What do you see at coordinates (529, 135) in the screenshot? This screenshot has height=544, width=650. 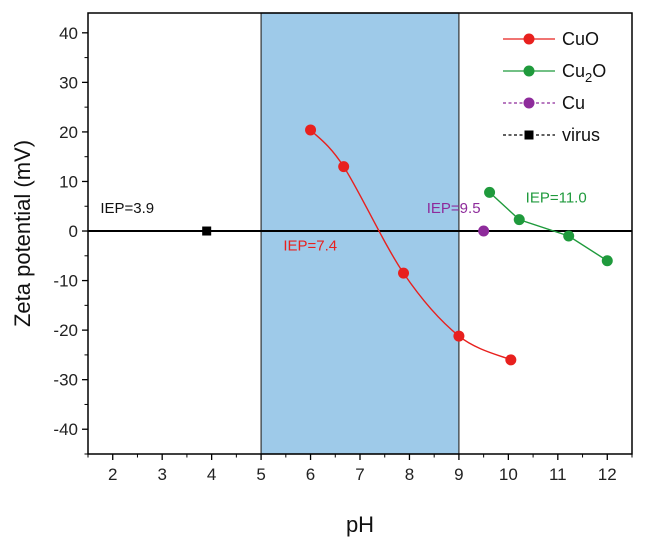 I see `legend-marker-virus` at bounding box center [529, 135].